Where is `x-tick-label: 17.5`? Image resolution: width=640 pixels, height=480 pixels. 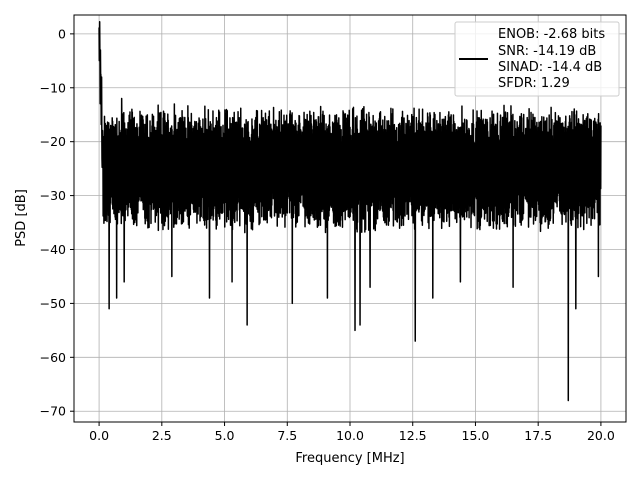 x-tick-label: 17.5 is located at coordinates (538, 435).